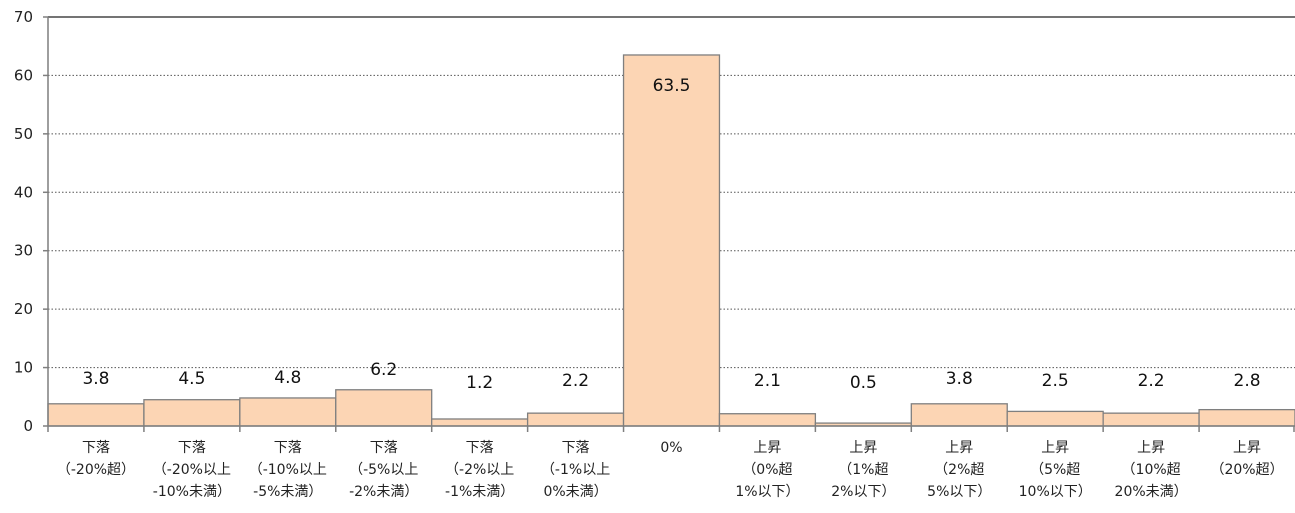 This screenshot has width=1295, height=513. Describe the element at coordinates (191, 379) in the screenshot. I see `data-label: 4.5` at that location.